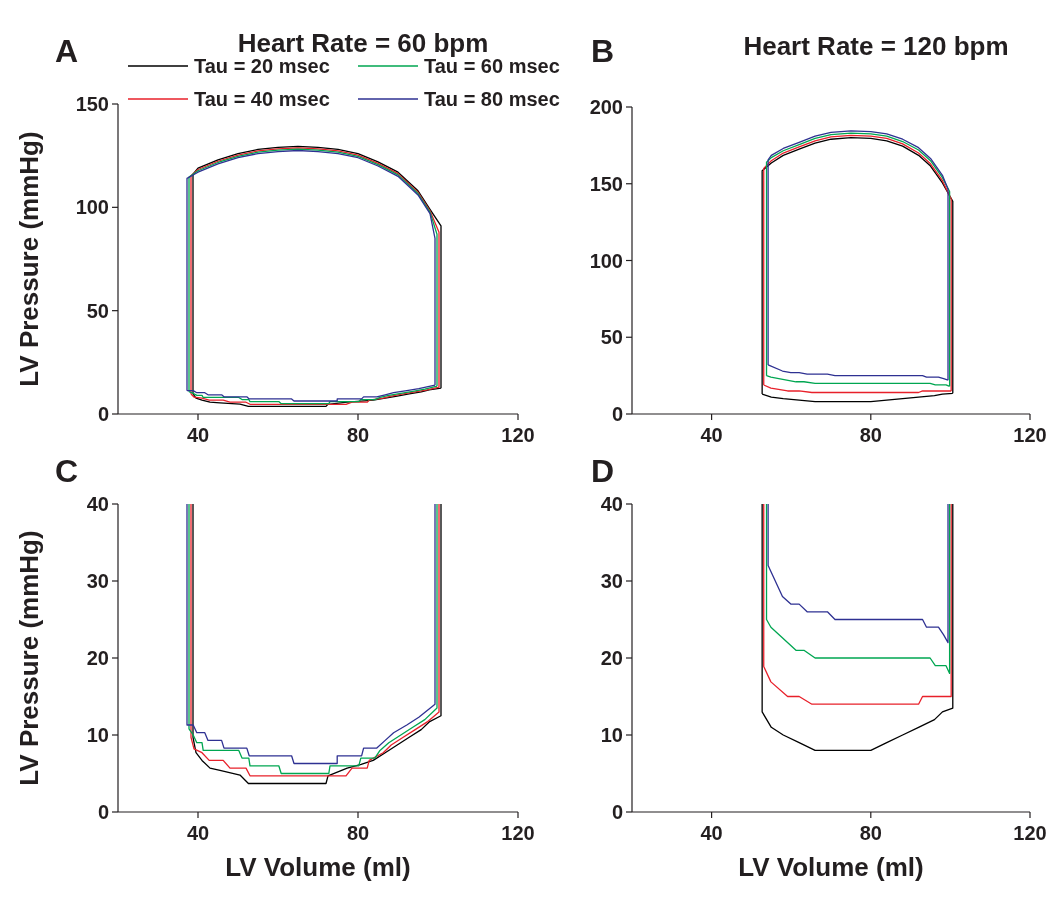  Describe the element at coordinates (492, 99) in the screenshot. I see `legend-label: Tau = 80 msec` at that location.